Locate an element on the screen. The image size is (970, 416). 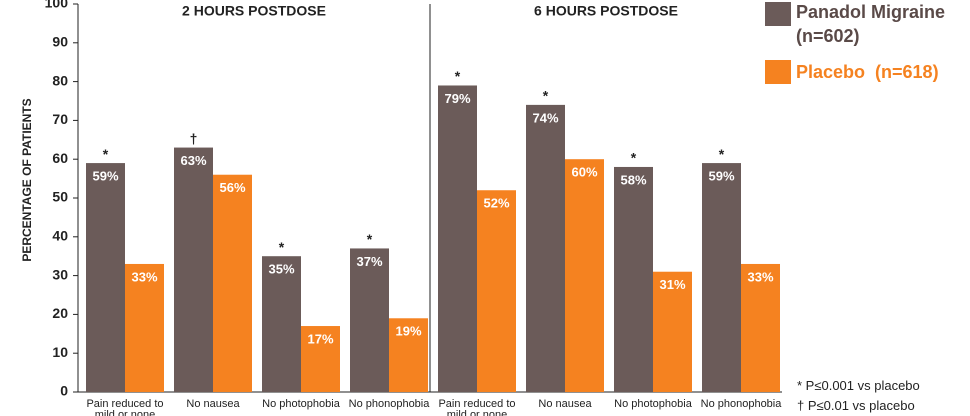
y-tick-label: 50 is located at coordinates (60, 197).